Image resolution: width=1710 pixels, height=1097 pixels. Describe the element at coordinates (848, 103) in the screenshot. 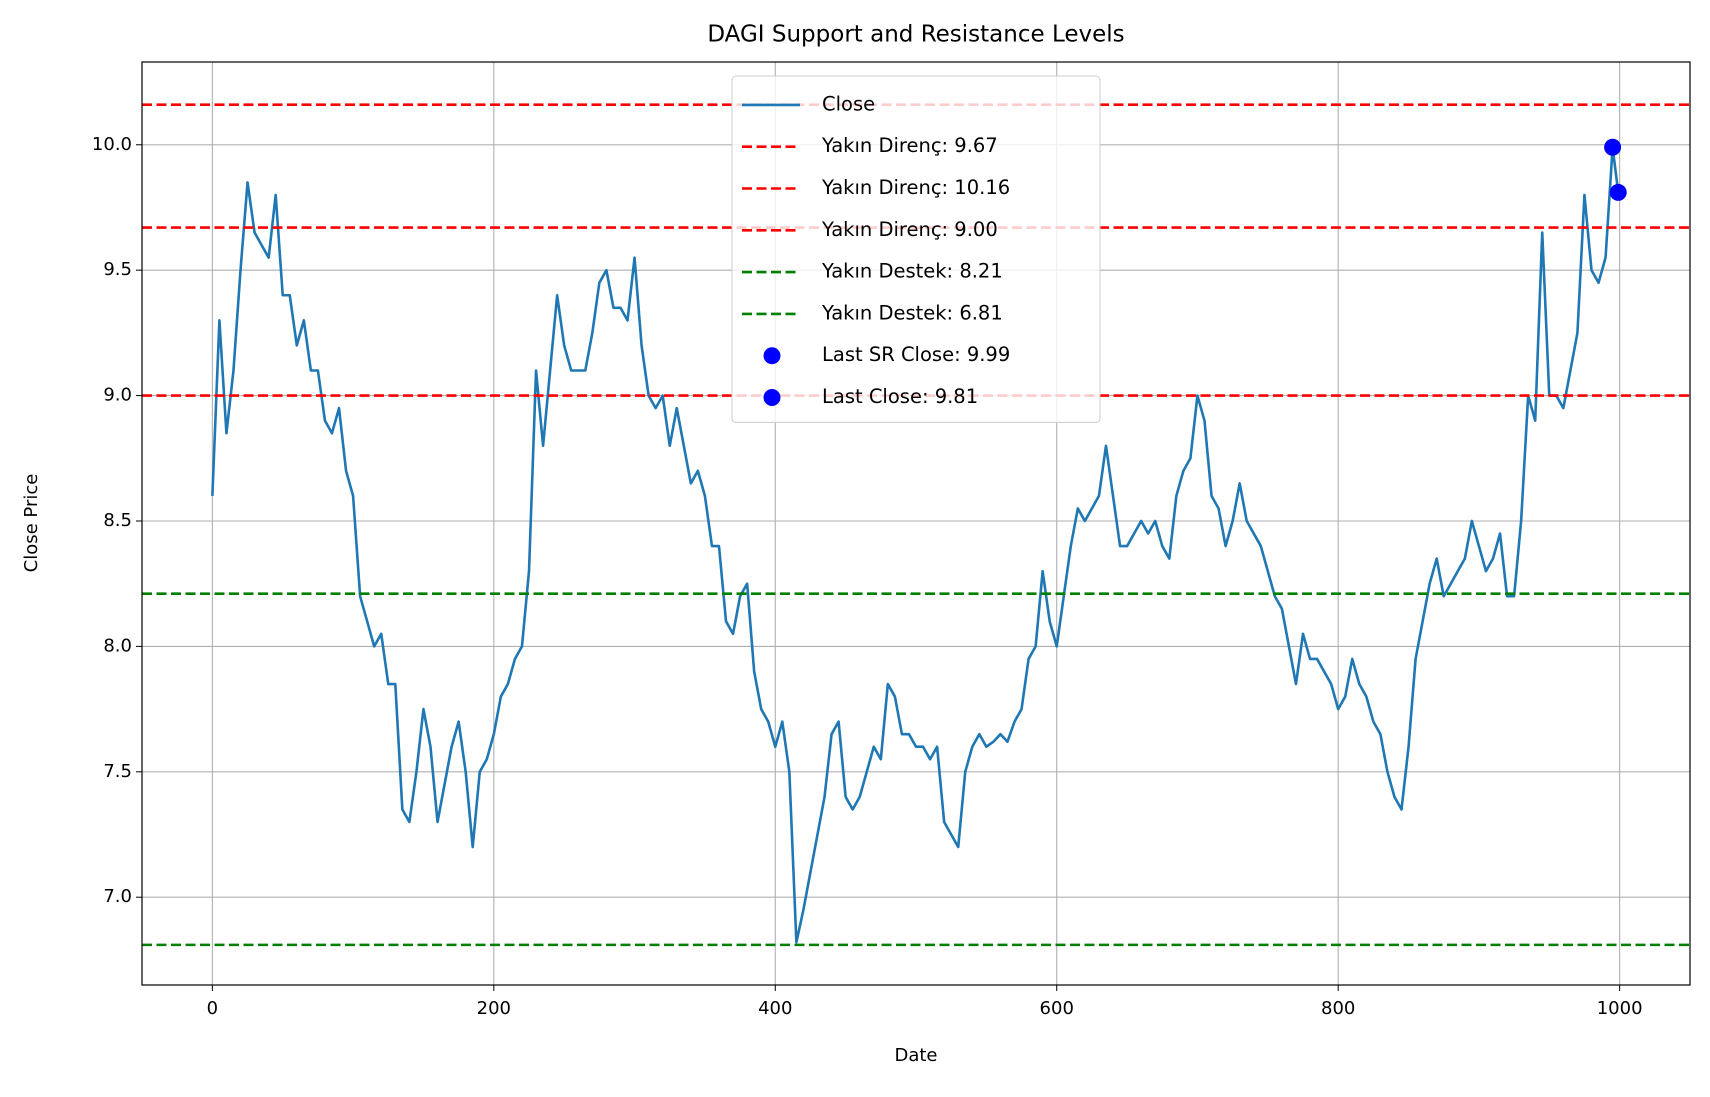

I see `legend-label: Close` at that location.